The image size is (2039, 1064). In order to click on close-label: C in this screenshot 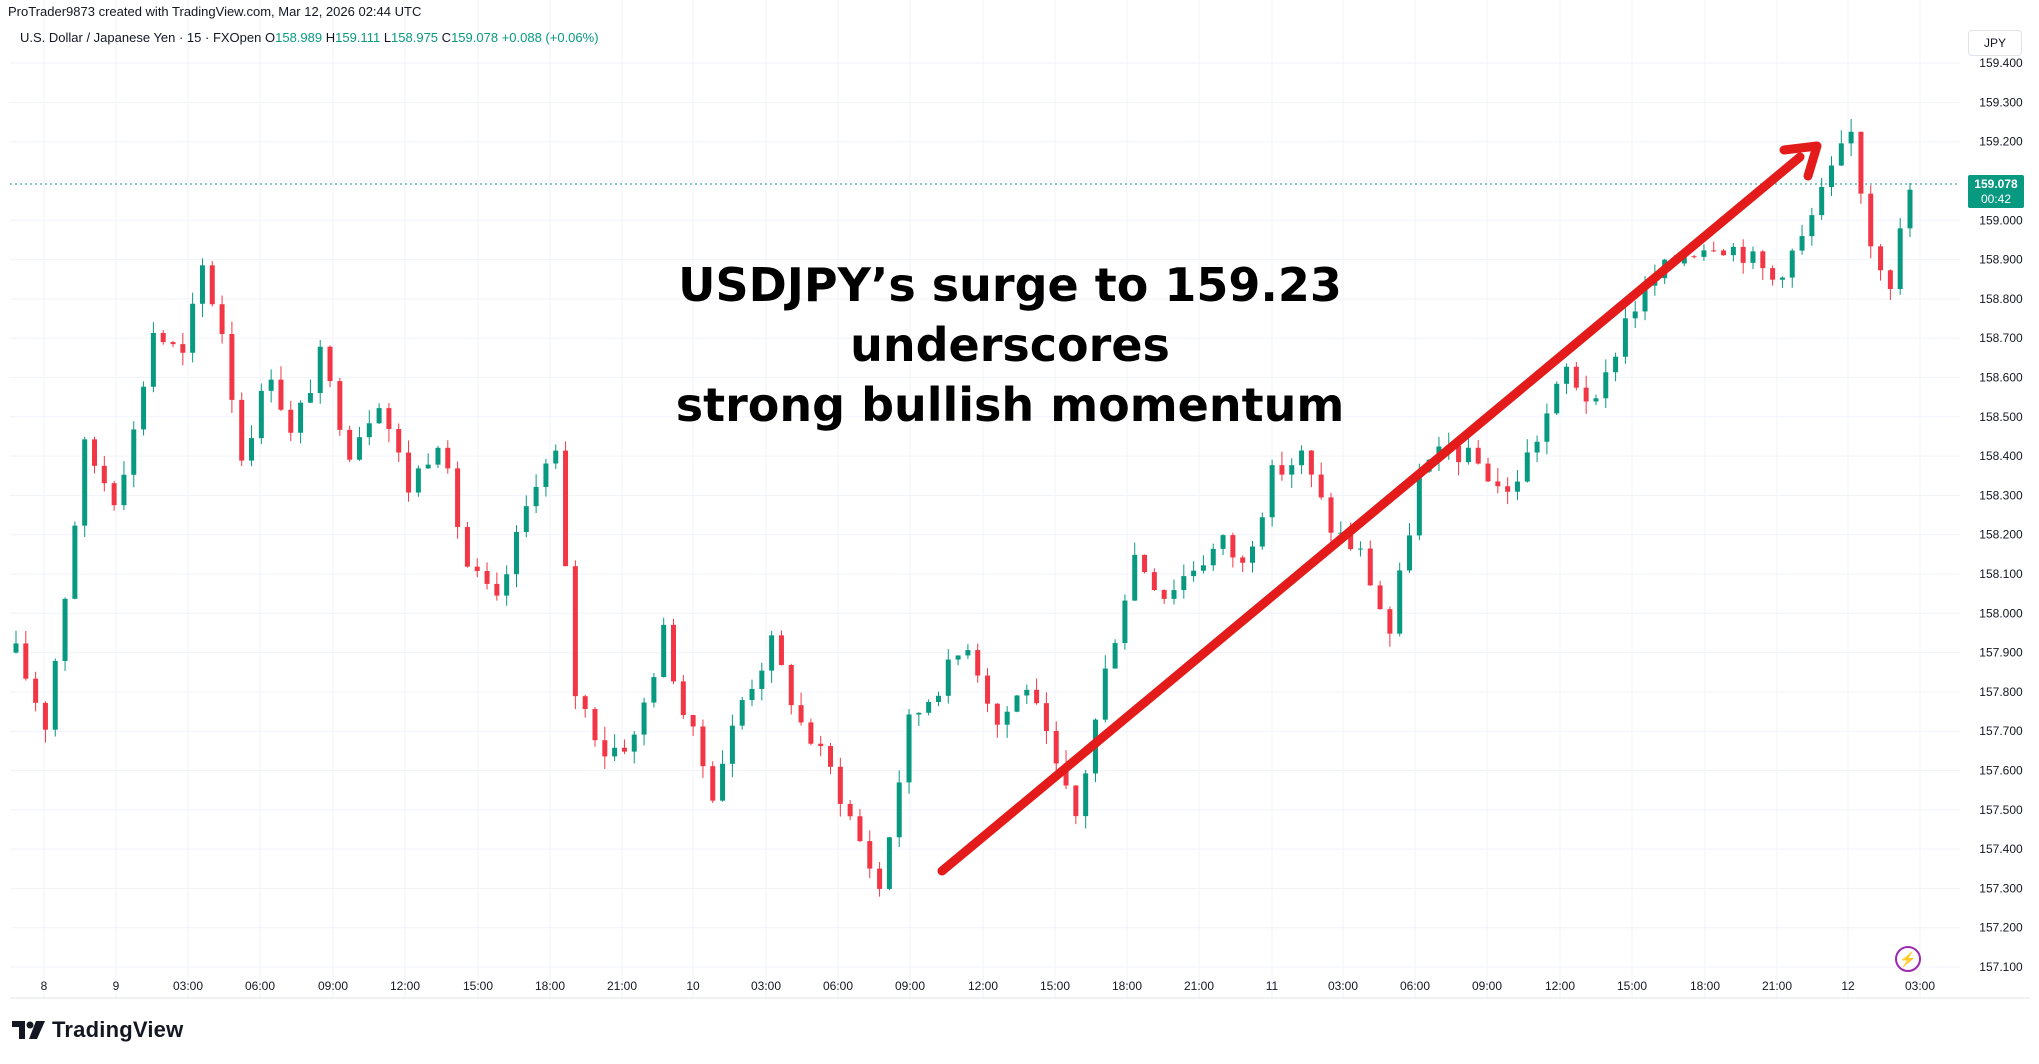, I will do `click(446, 37)`.